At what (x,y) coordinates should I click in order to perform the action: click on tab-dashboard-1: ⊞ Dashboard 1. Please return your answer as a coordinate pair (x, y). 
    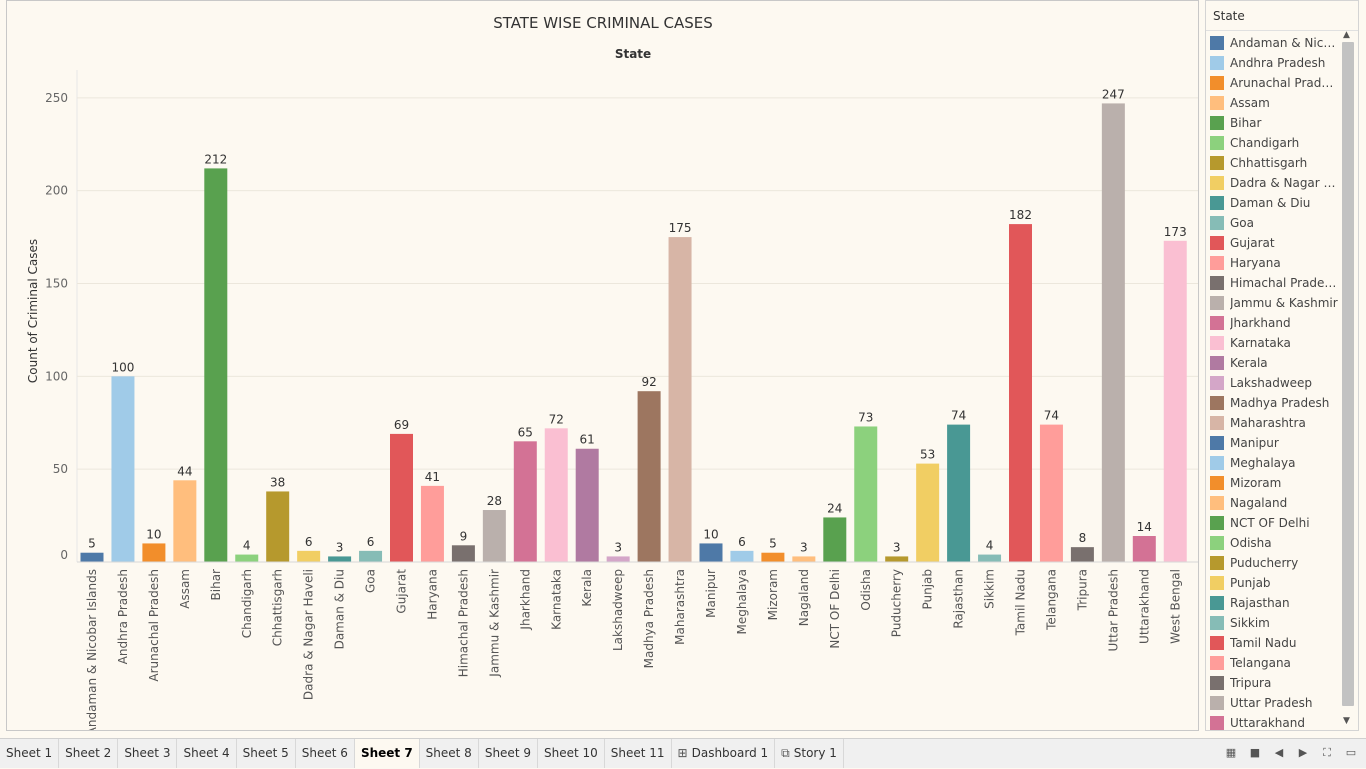
    Looking at the image, I should click on (724, 753).